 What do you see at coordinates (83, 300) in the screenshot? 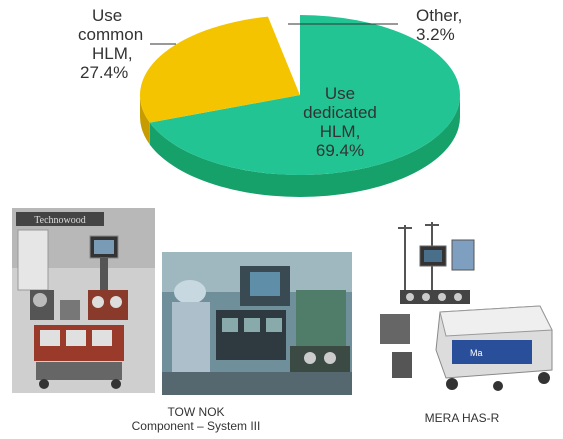
I see `photo-tow-nok-system: Technowood` at bounding box center [83, 300].